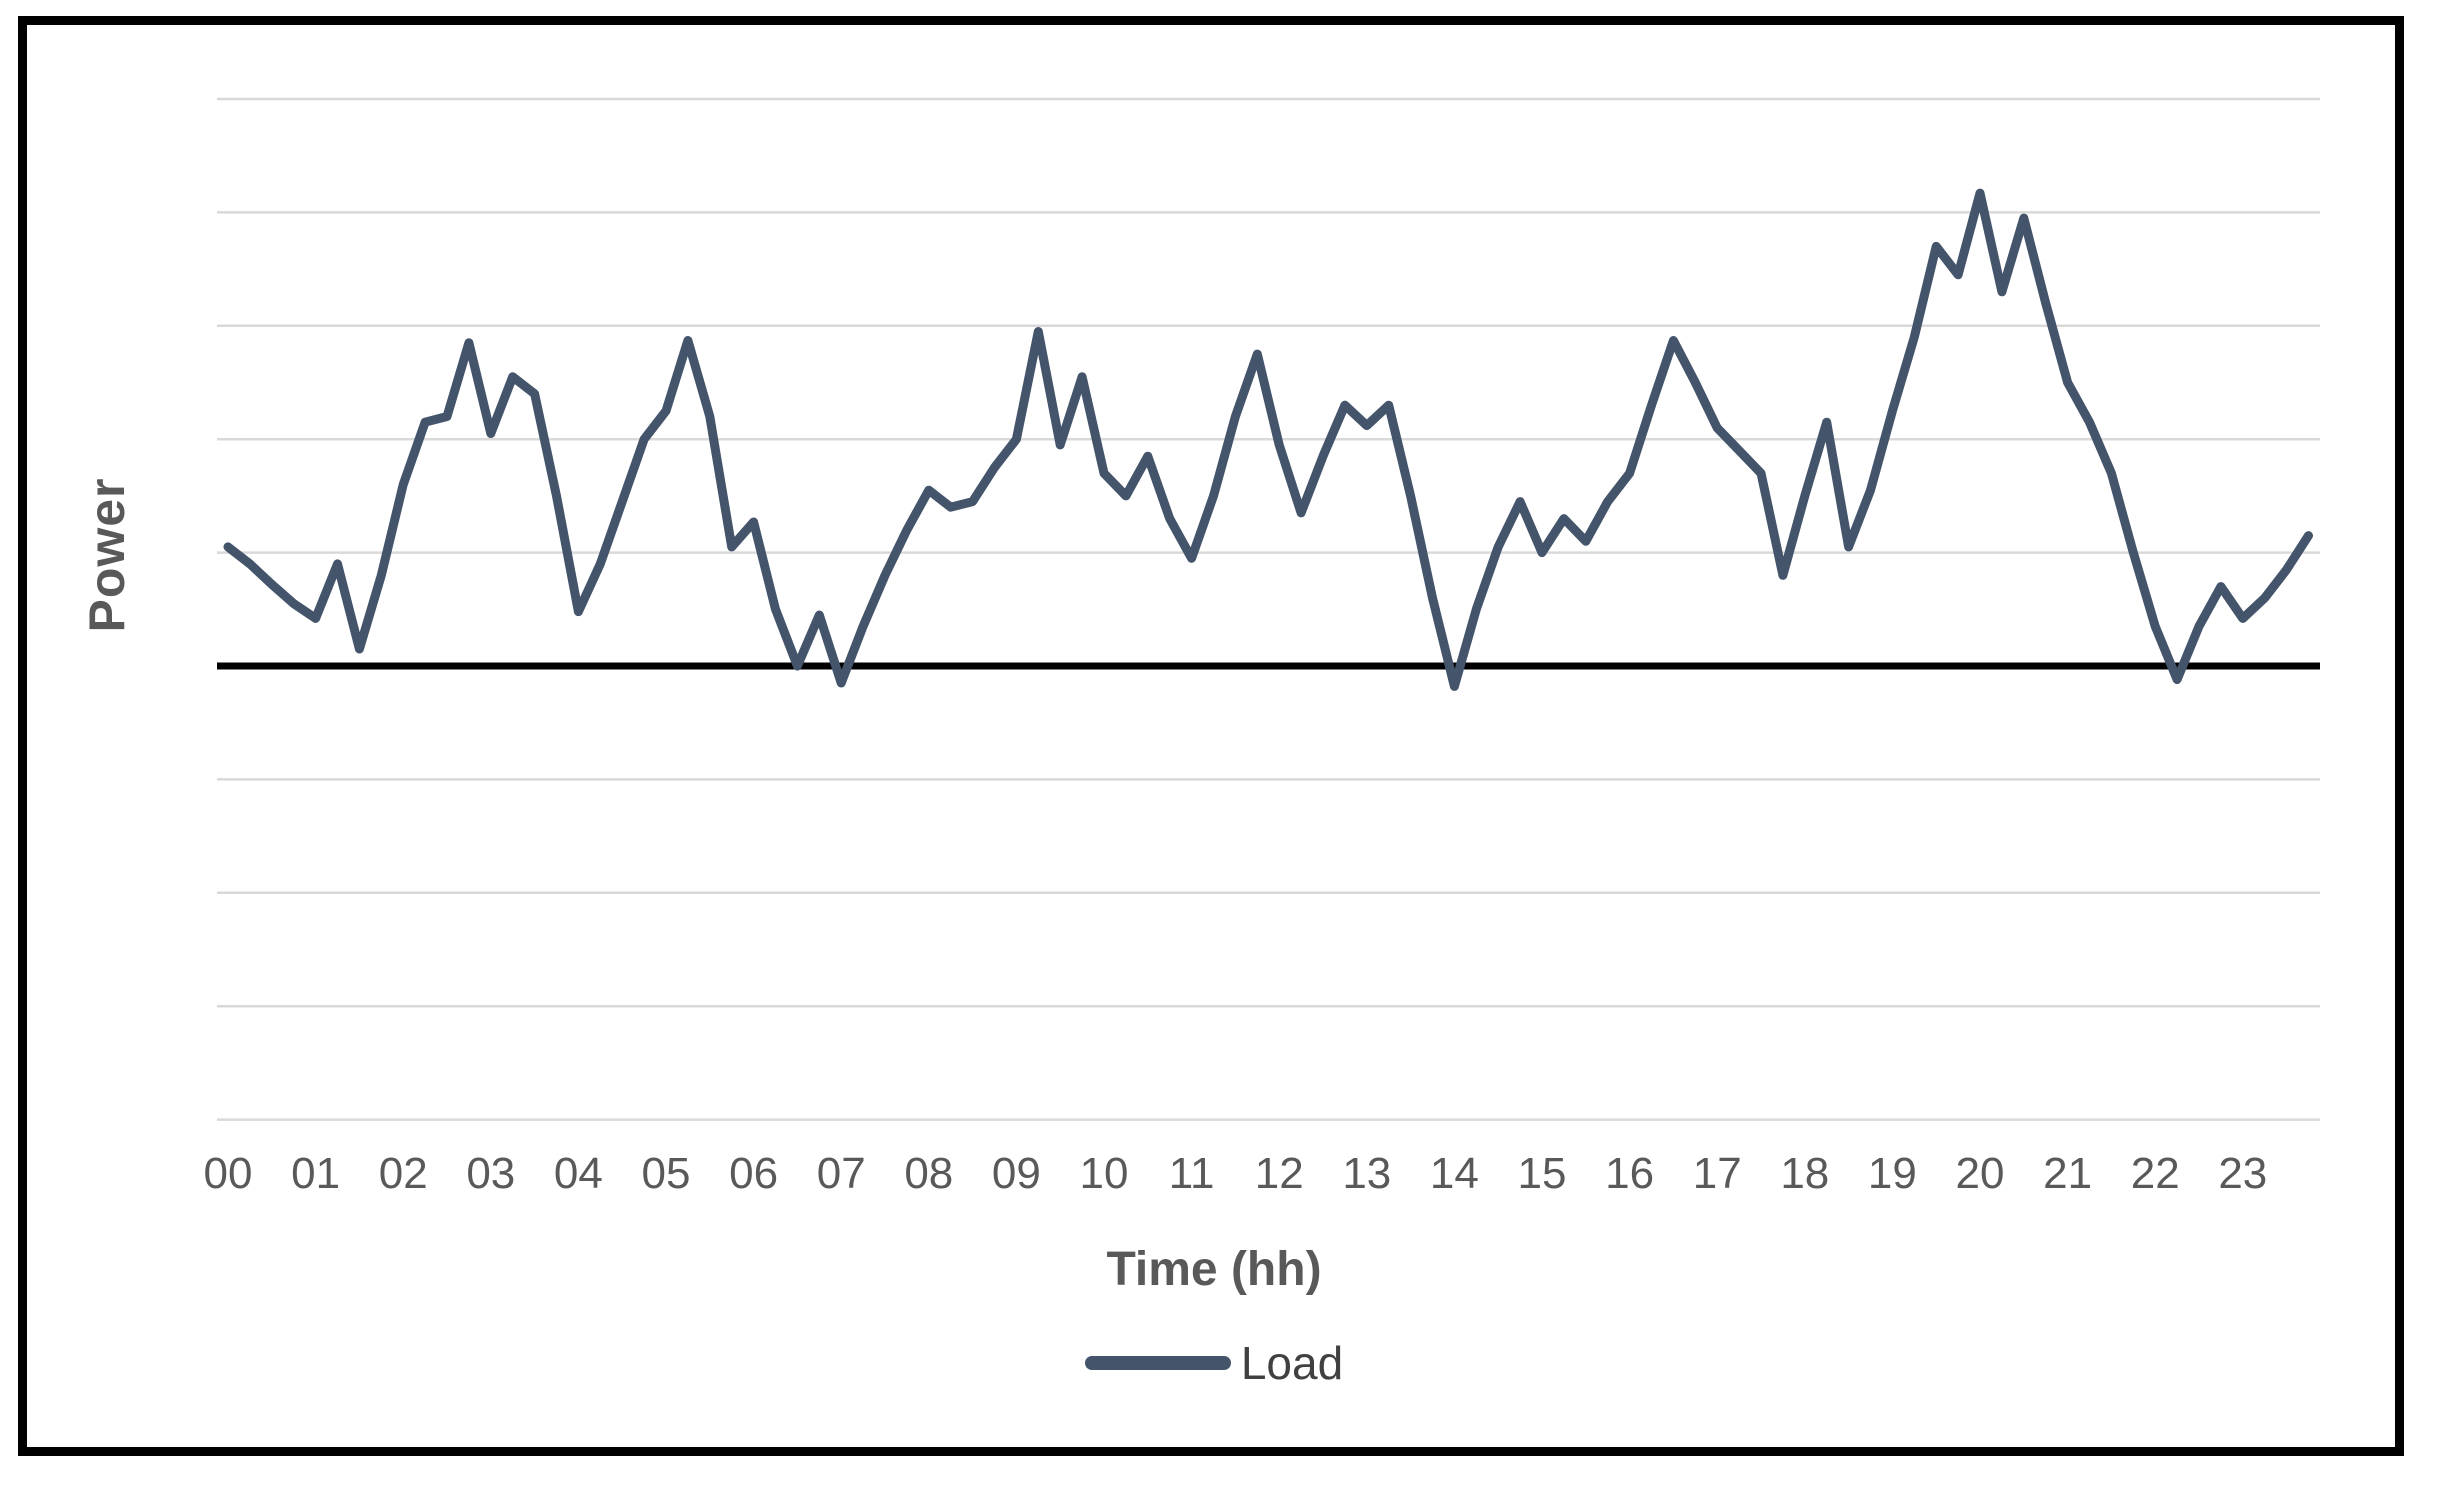 This screenshot has width=2440, height=1490. Describe the element at coordinates (315, 1173) in the screenshot. I see `x-tick-label: 01` at that location.